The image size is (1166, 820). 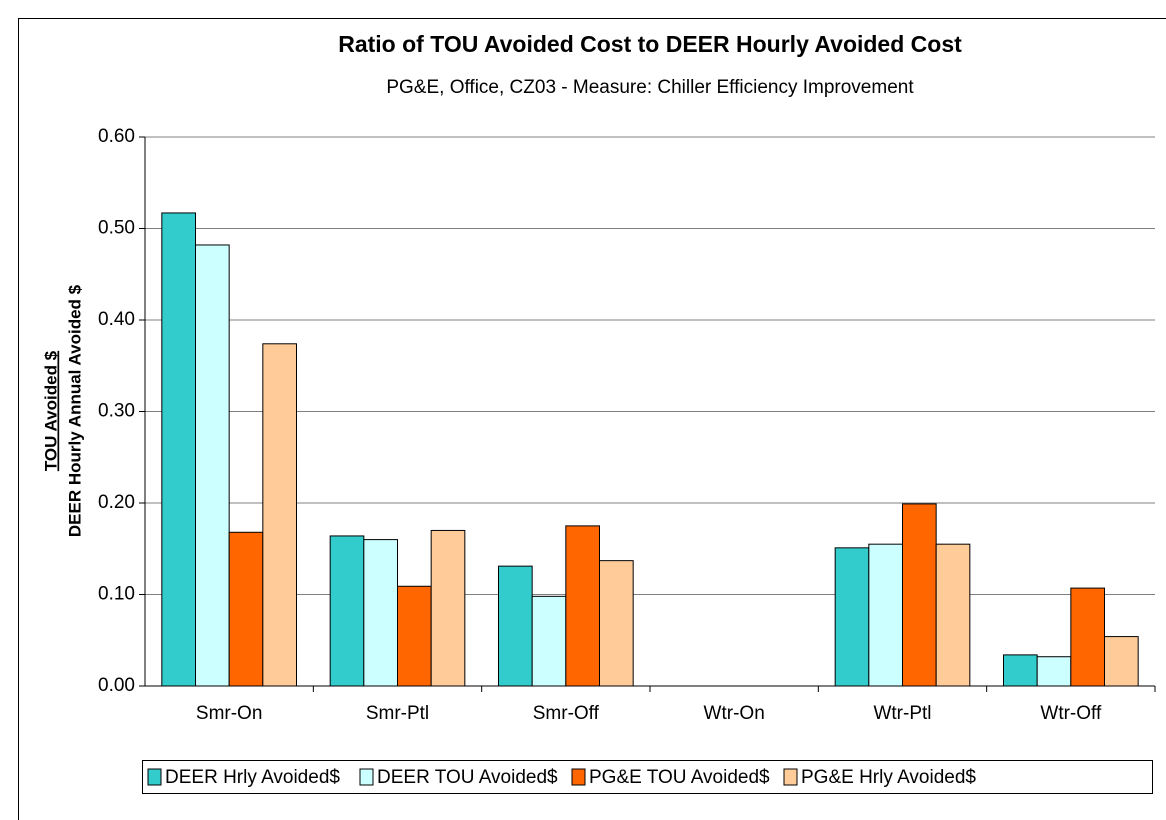 I want to click on legend-label: DEER TOU Avoided$, so click(x=467, y=777).